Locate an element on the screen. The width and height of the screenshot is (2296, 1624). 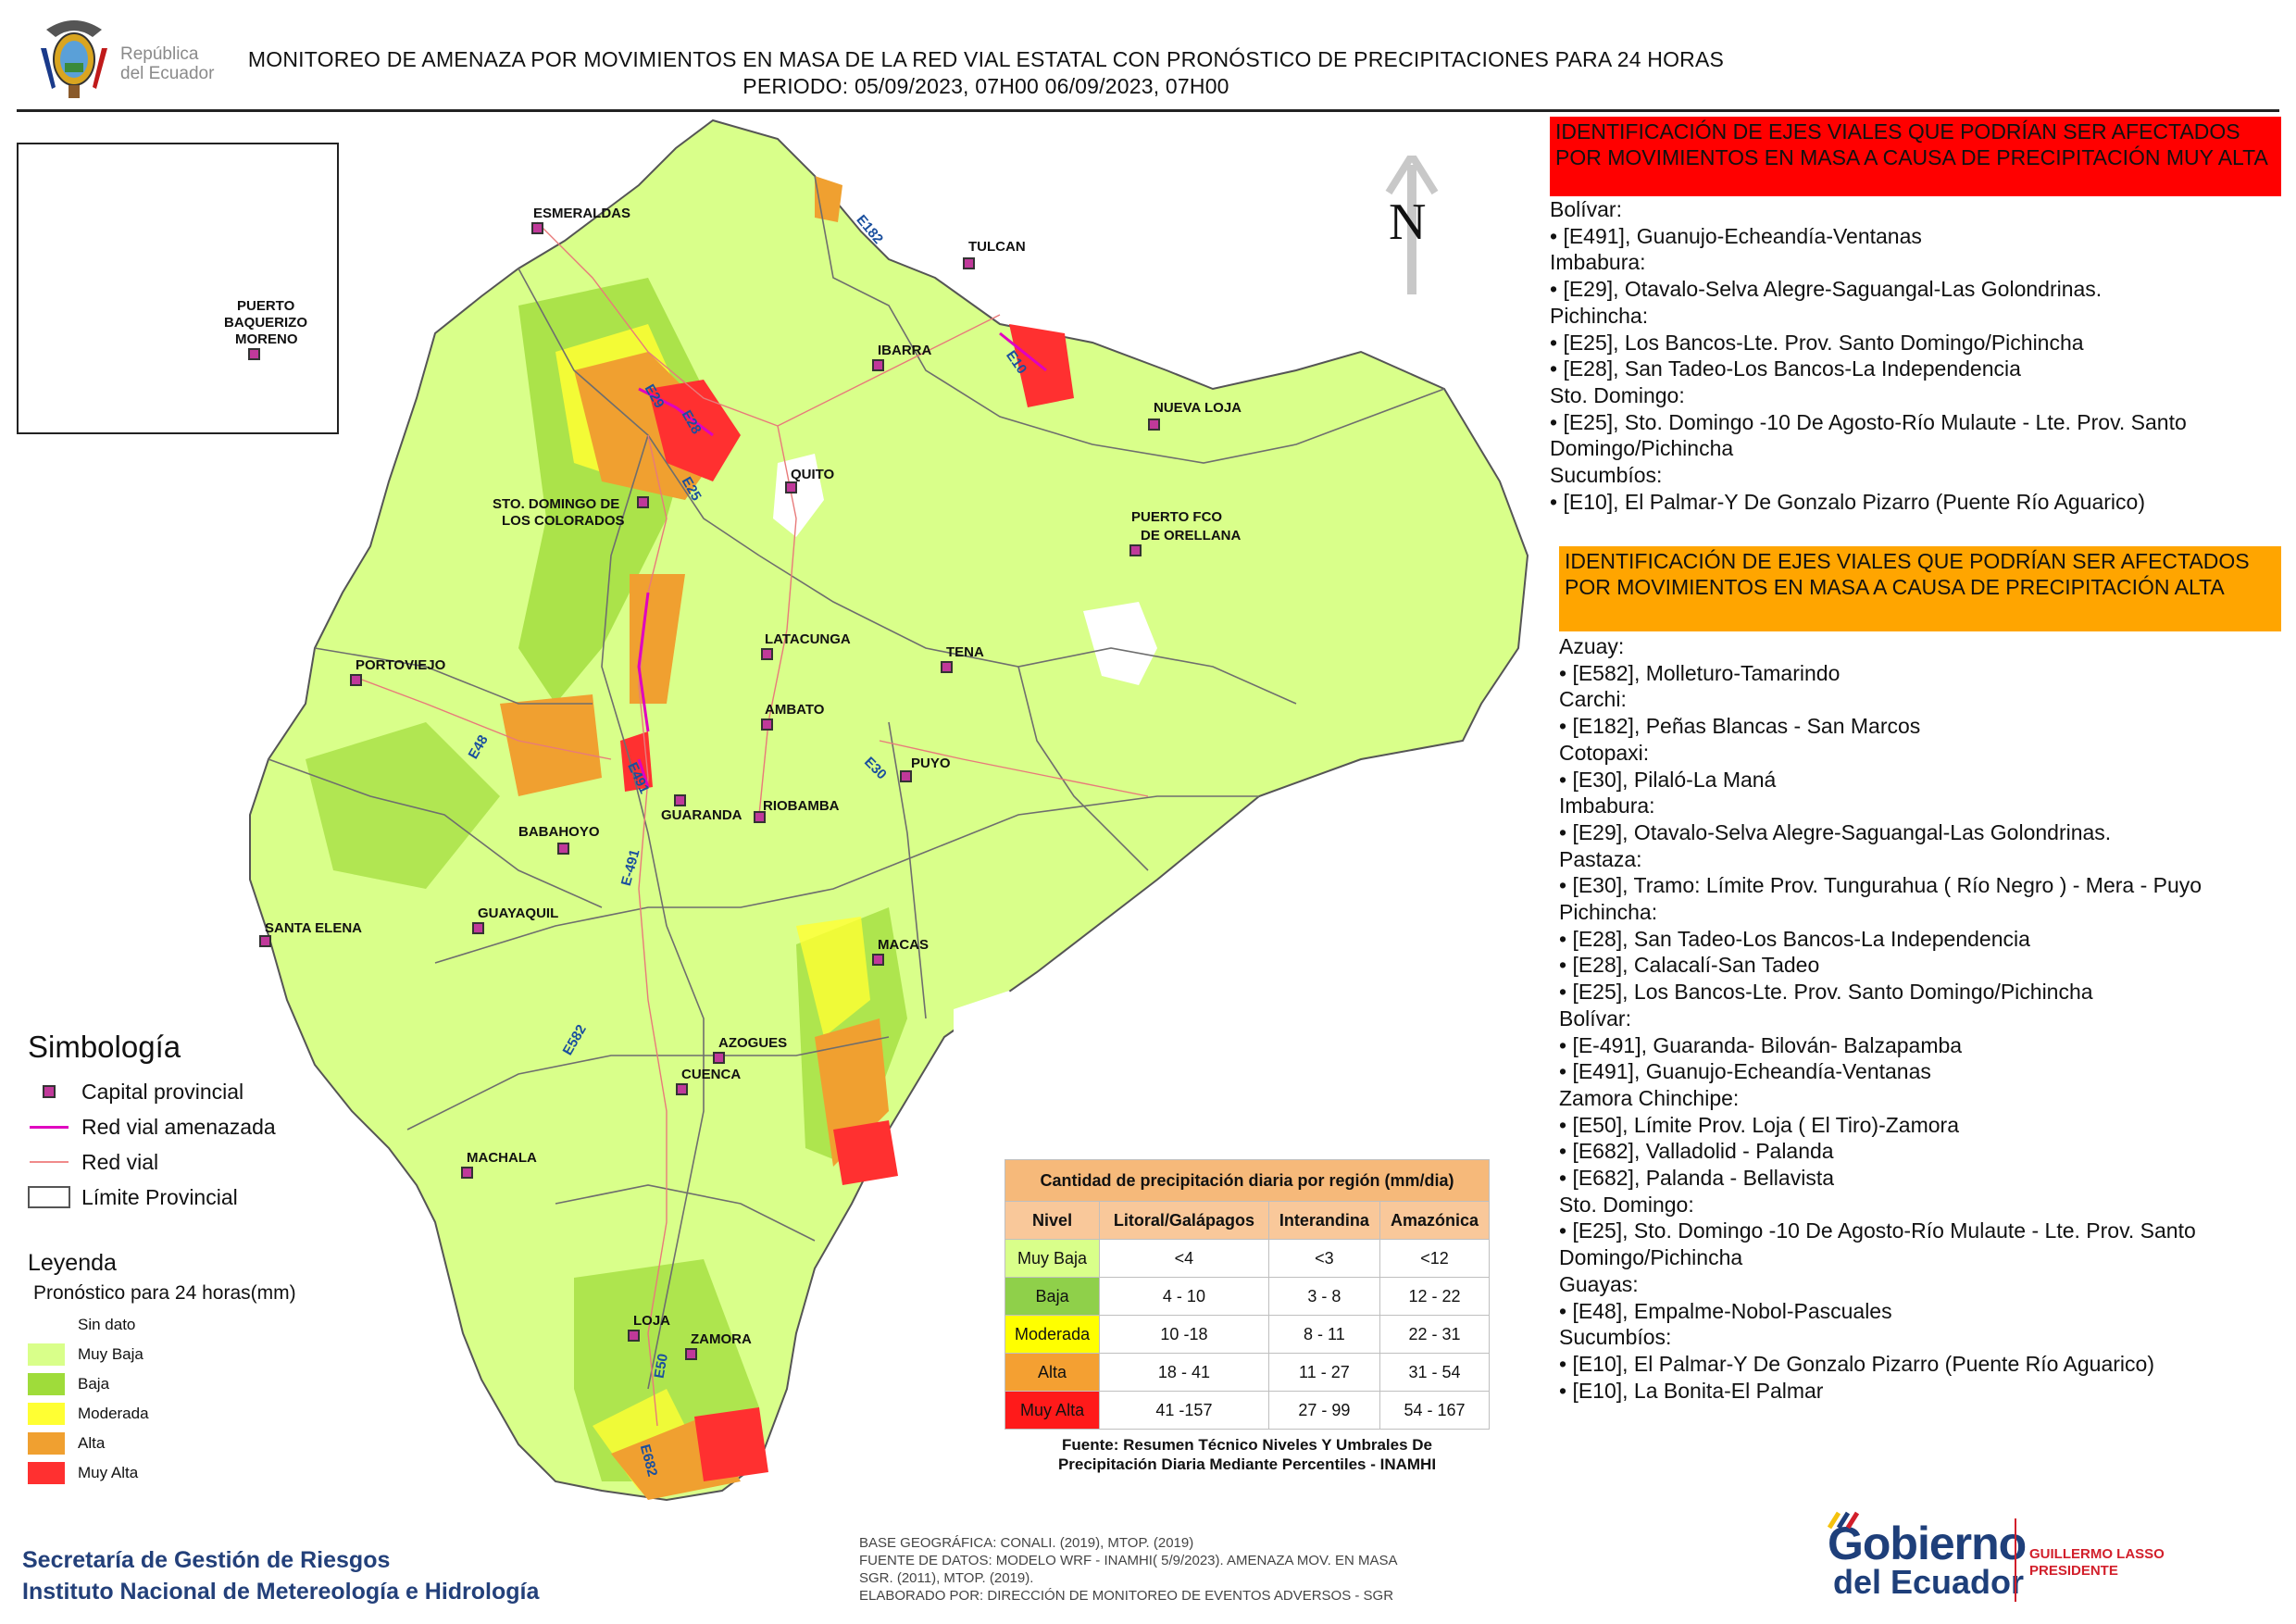
legend-leyenda-item: Alta is located at coordinates (204, 1443).